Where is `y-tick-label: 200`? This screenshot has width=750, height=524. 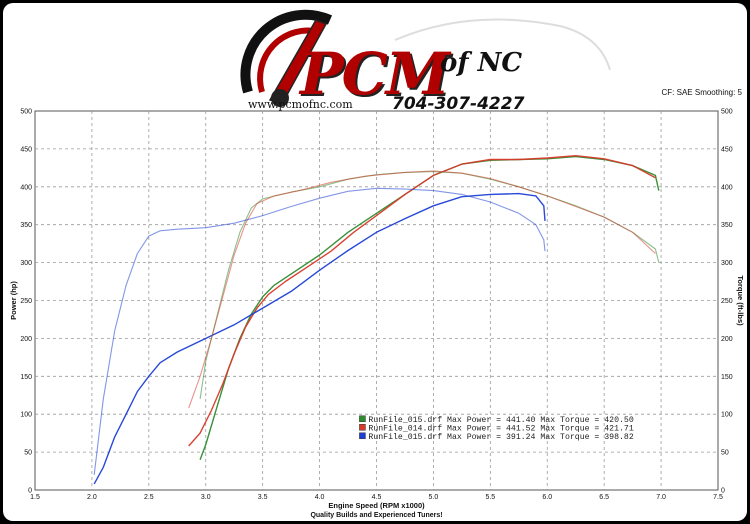
y-tick-label: 200 is located at coordinates (26, 339).